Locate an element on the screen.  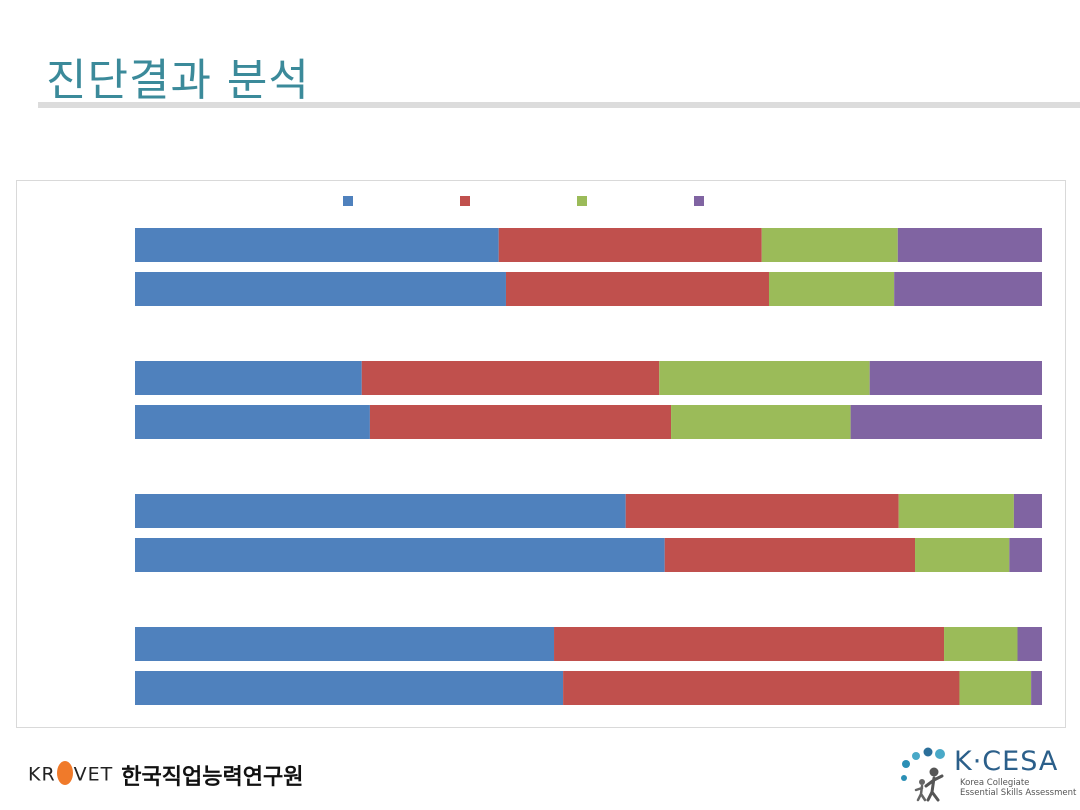
bar-segment-row5-series1 is located at coordinates (380, 511).